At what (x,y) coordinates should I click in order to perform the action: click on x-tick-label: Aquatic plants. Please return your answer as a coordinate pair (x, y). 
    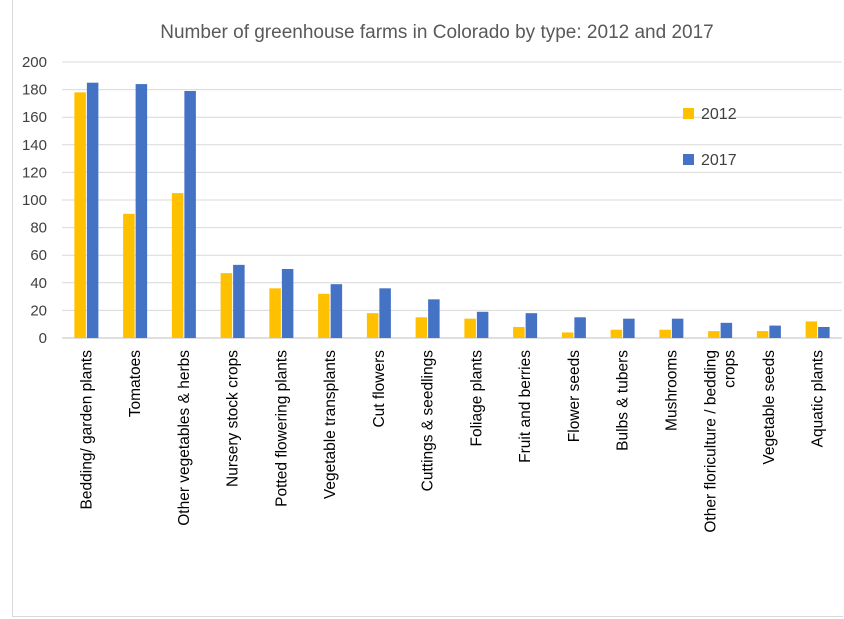
    Looking at the image, I should click on (818, 399).